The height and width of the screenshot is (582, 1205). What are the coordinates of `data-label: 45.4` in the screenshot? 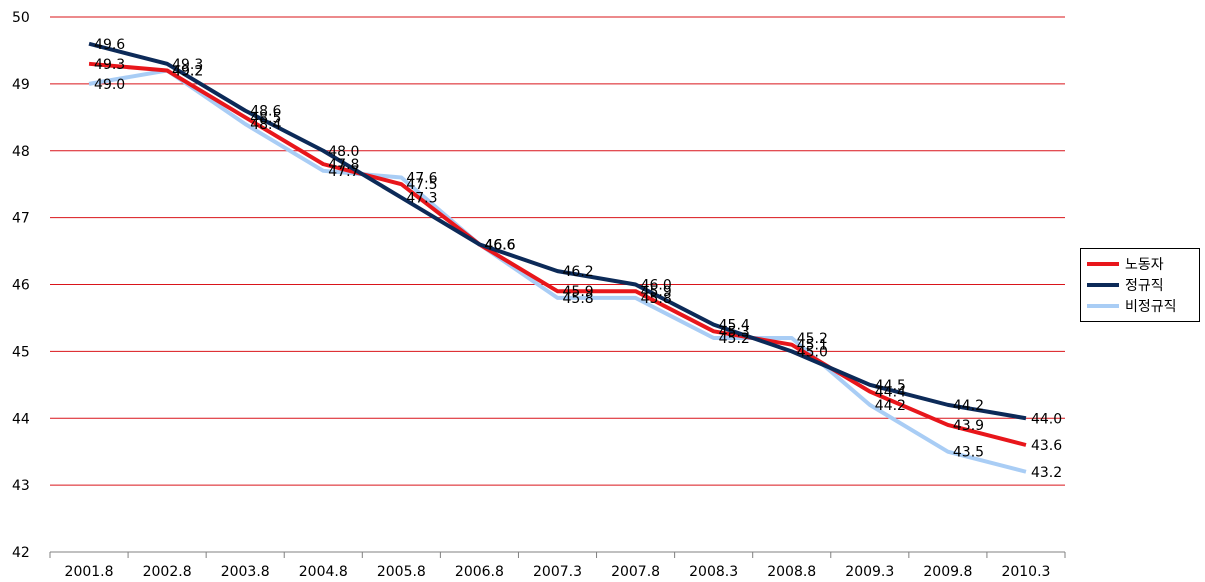 It's located at (734, 326).